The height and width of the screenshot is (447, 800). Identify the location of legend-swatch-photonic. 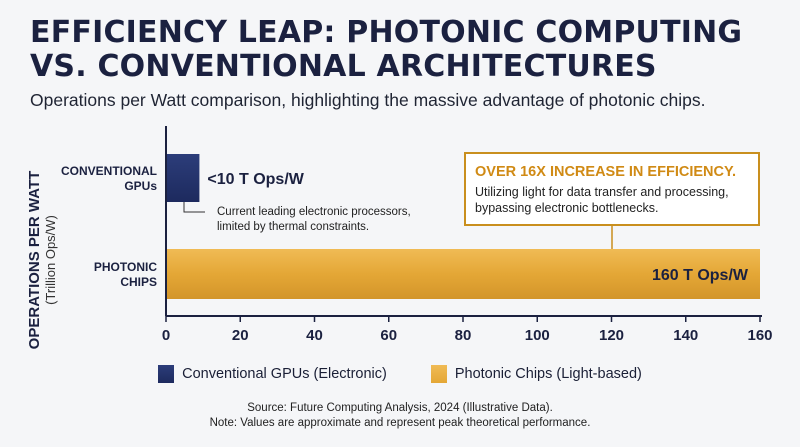
(438, 374).